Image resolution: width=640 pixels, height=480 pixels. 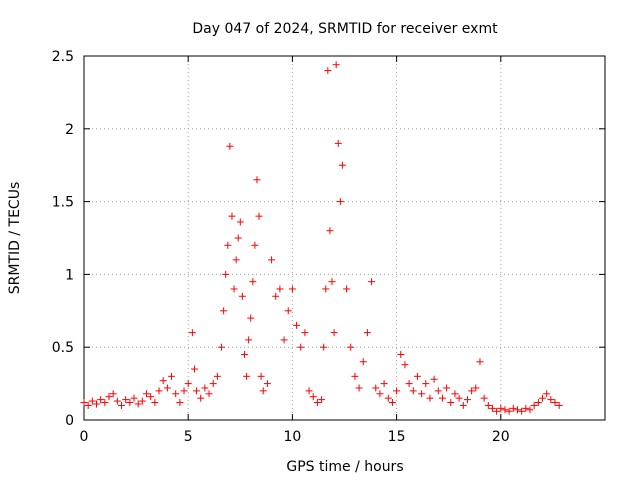 I want to click on x-tick-label: 10, so click(x=292, y=437).